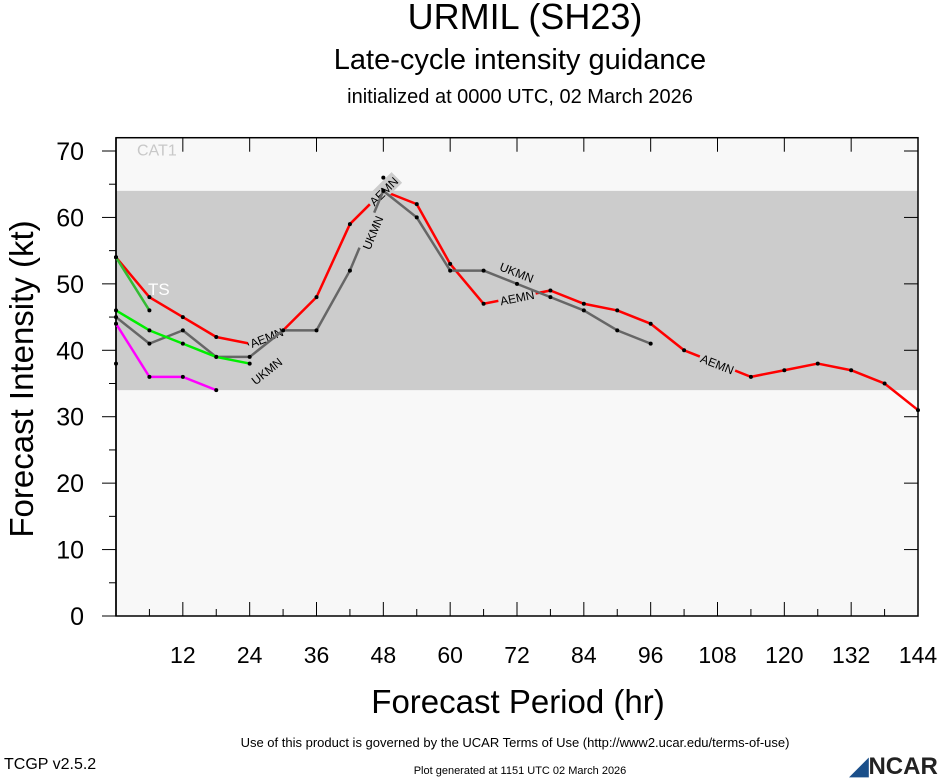 The image size is (940, 780). I want to click on generated-text: Plot generated at 1151 UTC 02 March 2026, so click(520, 771).